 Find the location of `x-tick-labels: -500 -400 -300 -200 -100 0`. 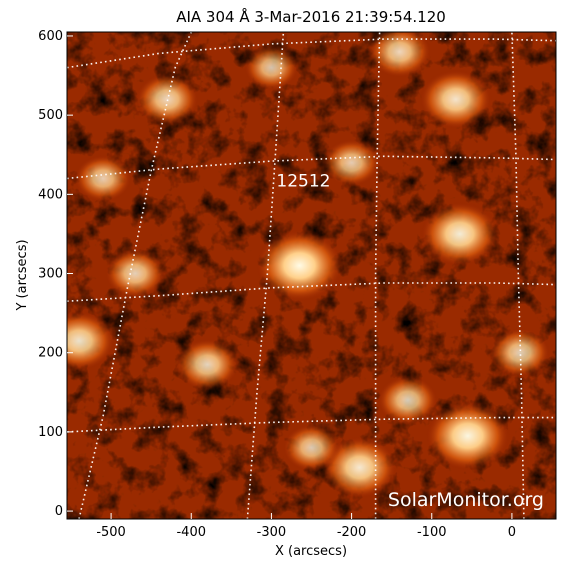

x-tick-labels: -500 -400 -300 -200 -100 0 is located at coordinates (306, 532).